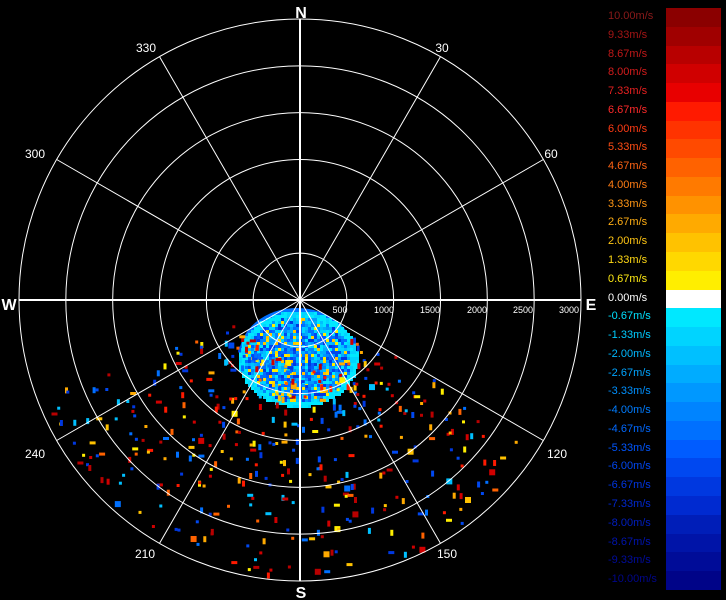  I want to click on legend-label: 8.67m/s, so click(628, 53).